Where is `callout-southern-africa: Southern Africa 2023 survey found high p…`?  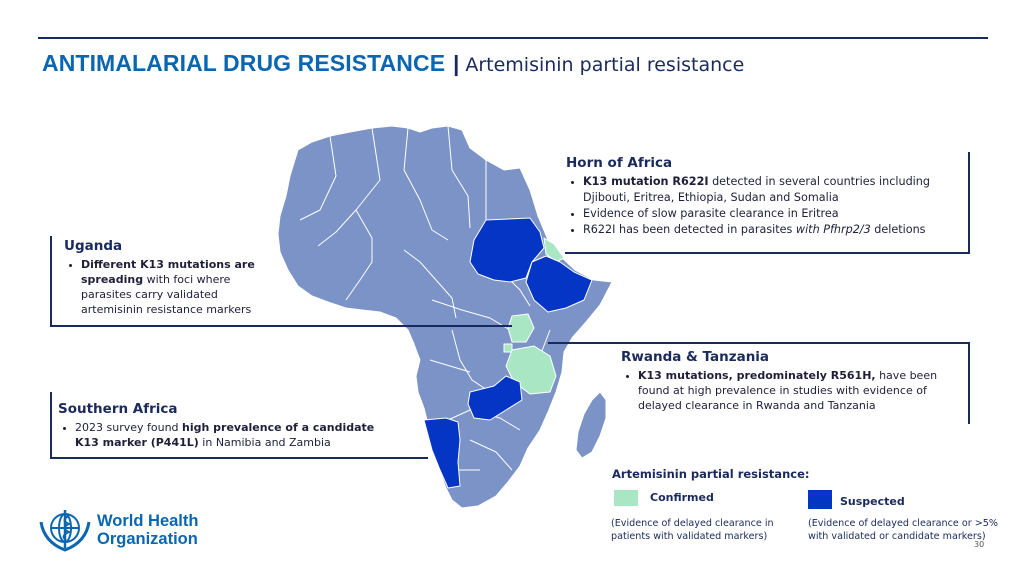
callout-southern-africa: Southern Africa 2023 survey found high p… is located at coordinates (223, 426).